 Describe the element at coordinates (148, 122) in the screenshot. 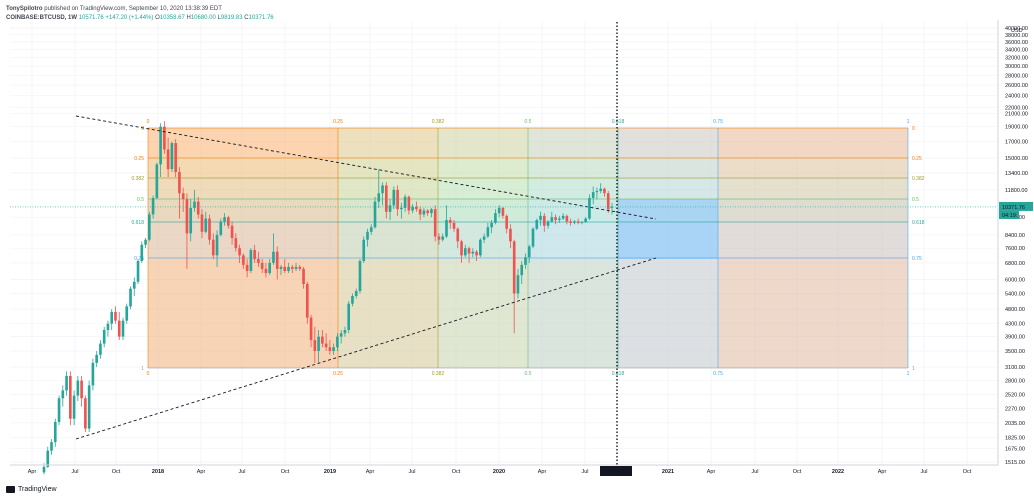

I see `fib-time-label-top: 0` at that location.